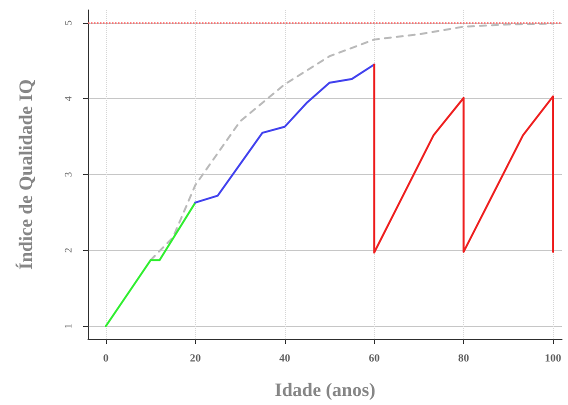  What do you see at coordinates (374, 358) in the screenshot?
I see `x-tick-label: 60` at bounding box center [374, 358].